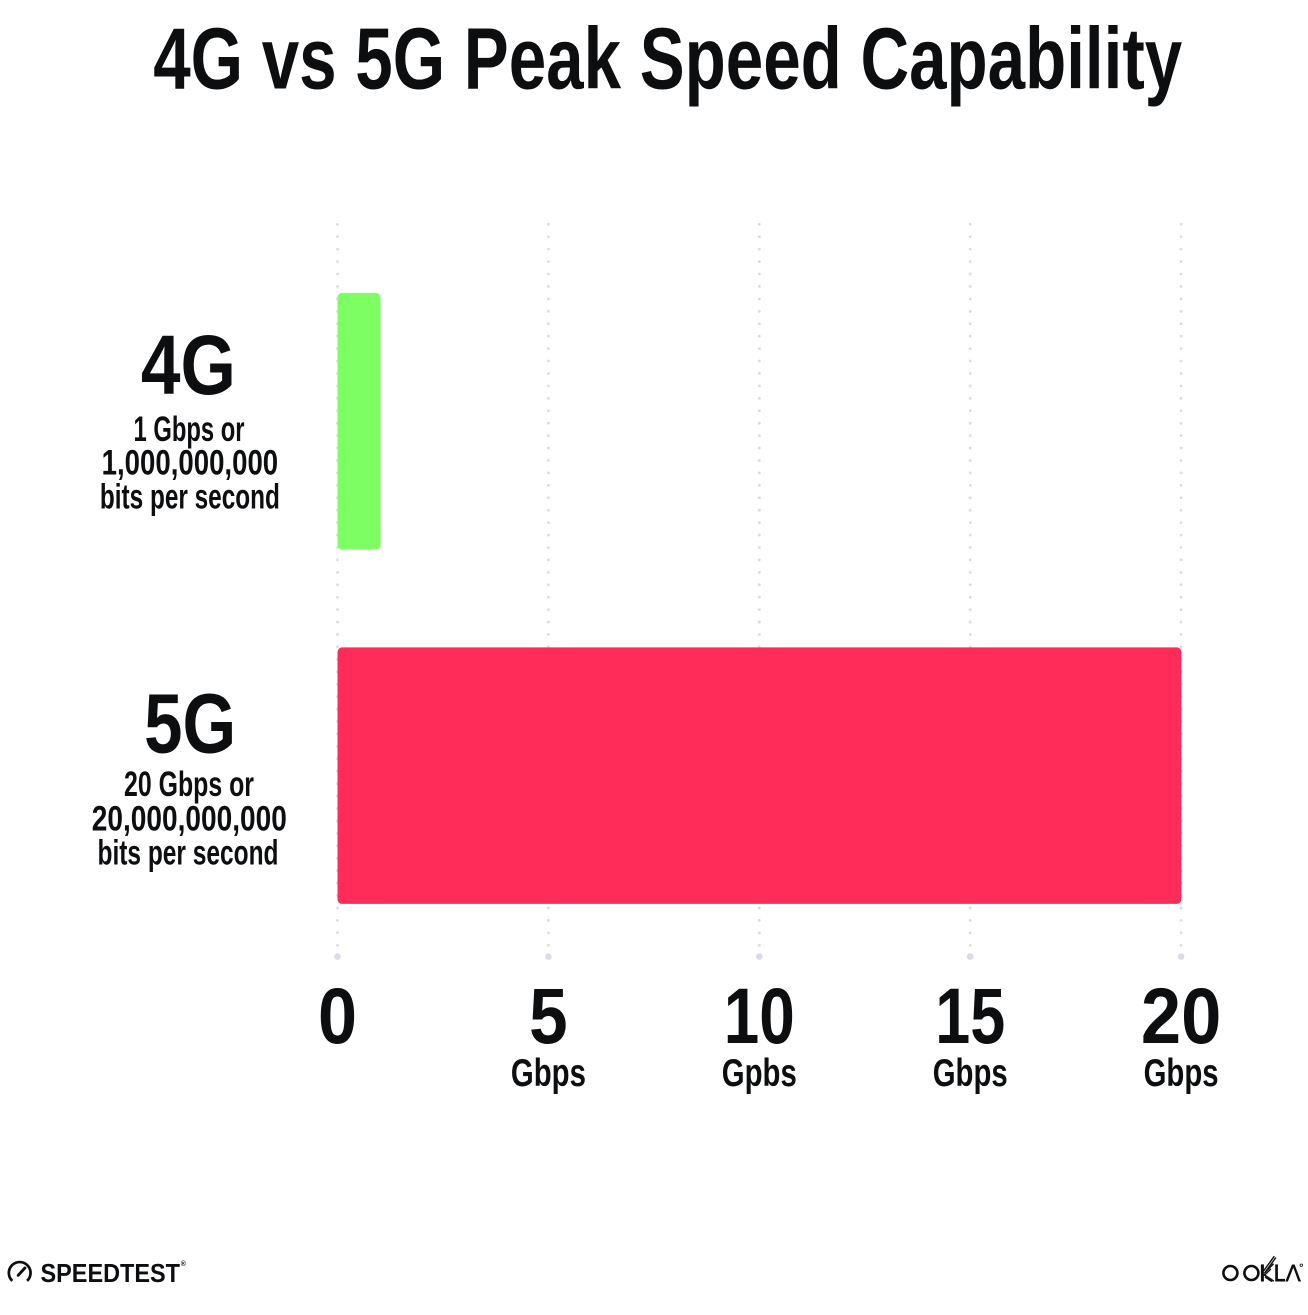  Describe the element at coordinates (189, 818) in the screenshot. I see `svg-text: 20,000,000,000` at that location.